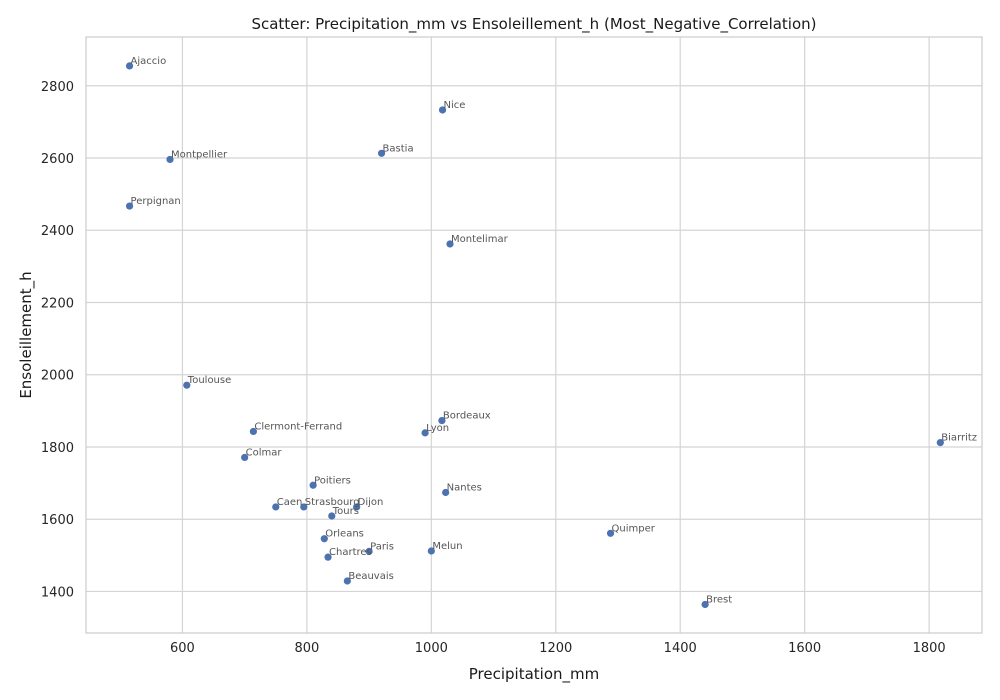 Image resolution: width=1000 pixels, height=700 pixels. I want to click on y-tick-label: 2000, so click(57, 376).